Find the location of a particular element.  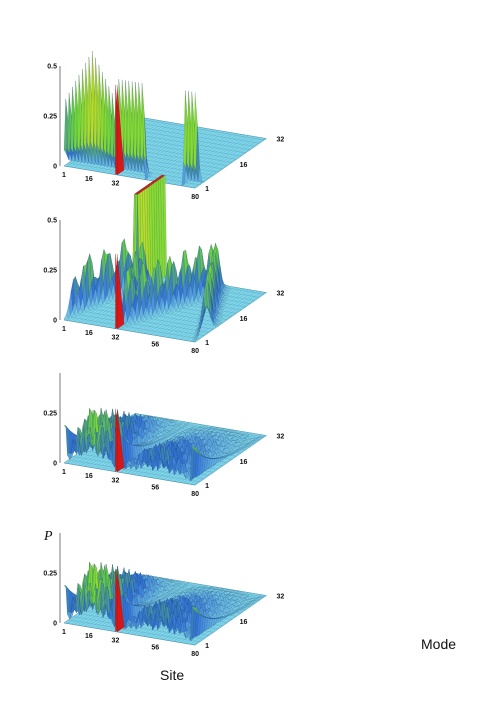

site-tick-label: 56 is located at coordinates (155, 487).